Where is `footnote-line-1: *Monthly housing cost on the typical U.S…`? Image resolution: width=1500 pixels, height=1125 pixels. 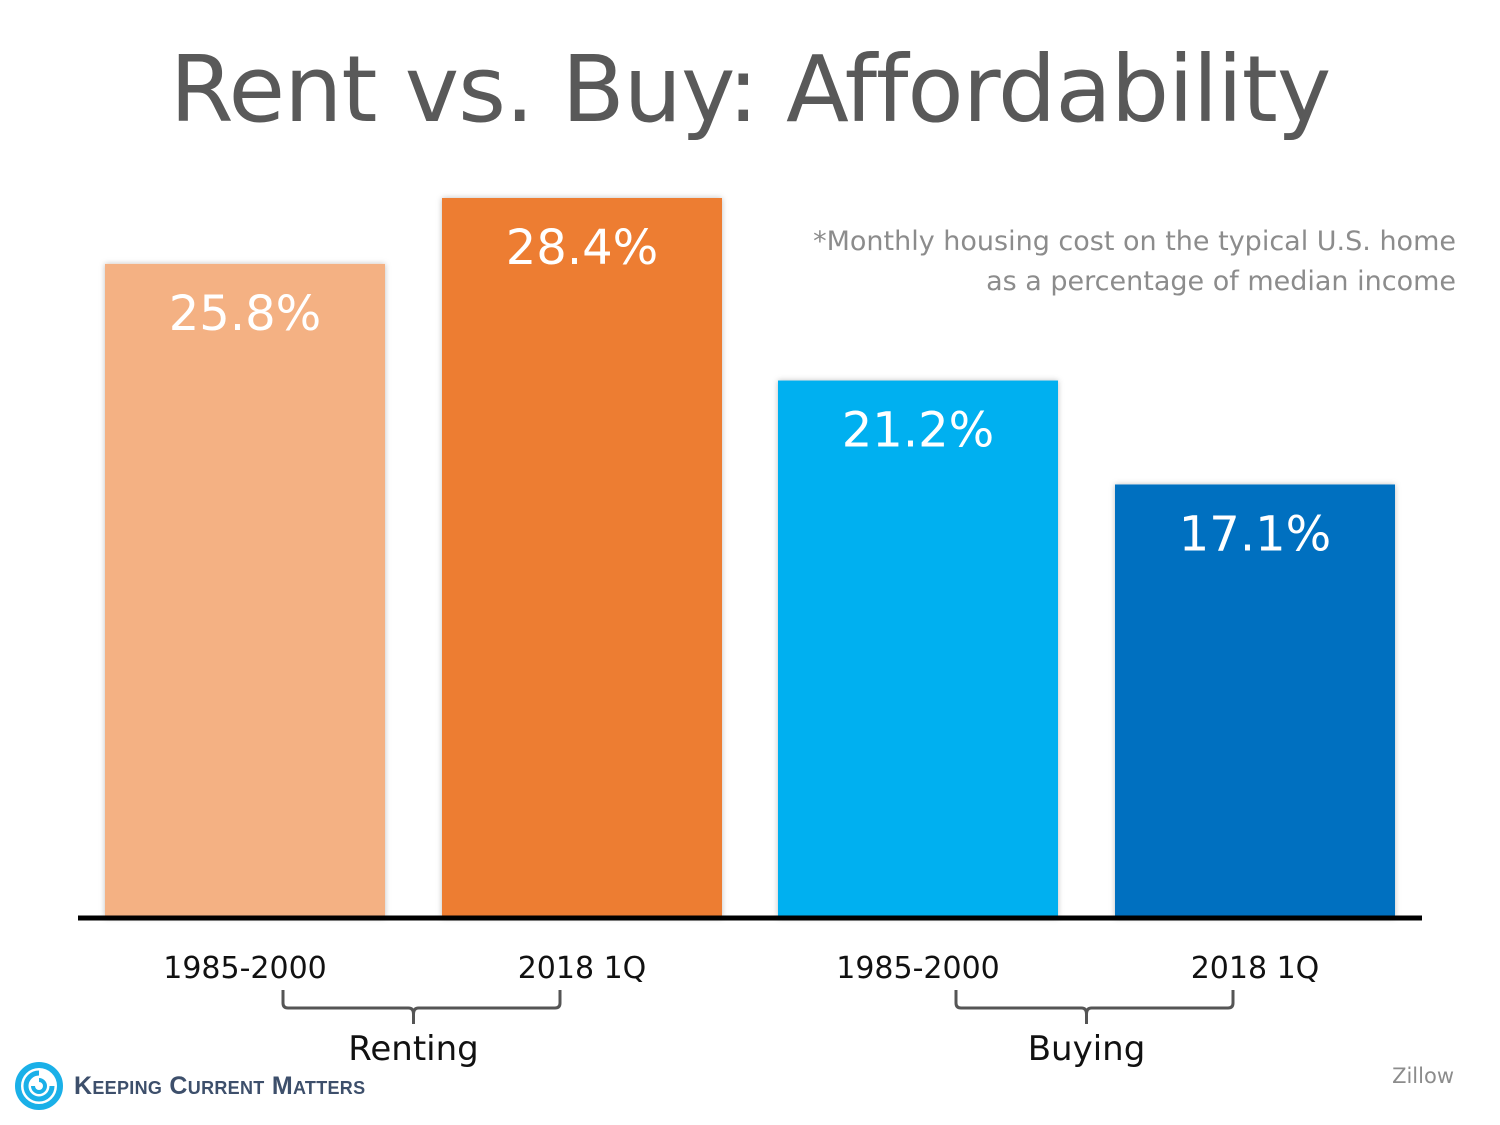 footnote-line-1: *Monthly housing cost on the typical U.S… is located at coordinates (1134, 241).